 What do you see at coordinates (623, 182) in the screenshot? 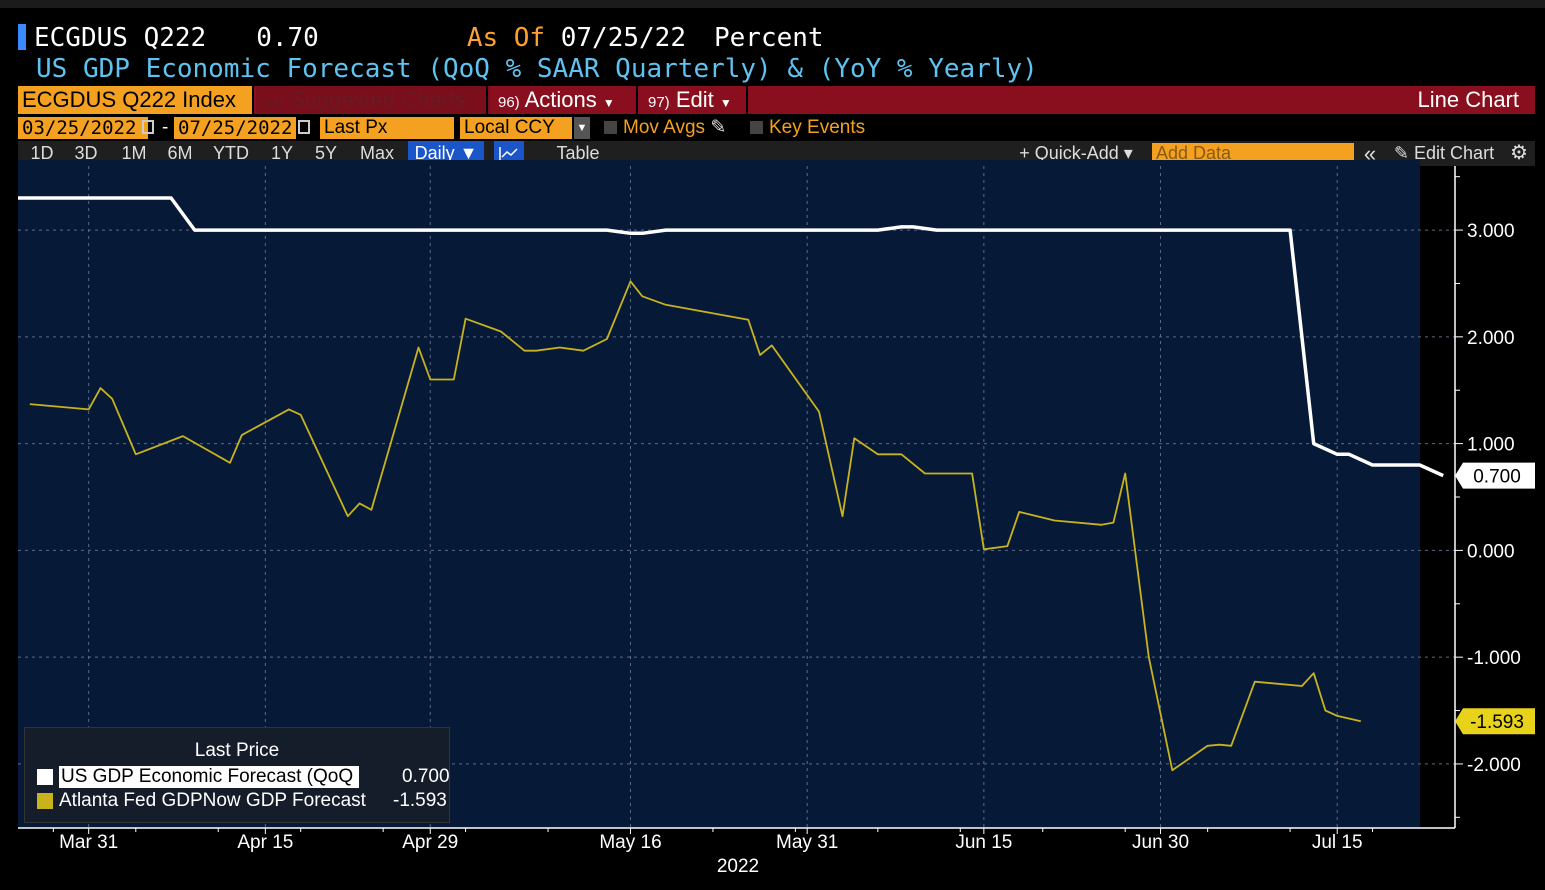
I see `track-label: Track` at bounding box center [623, 182].